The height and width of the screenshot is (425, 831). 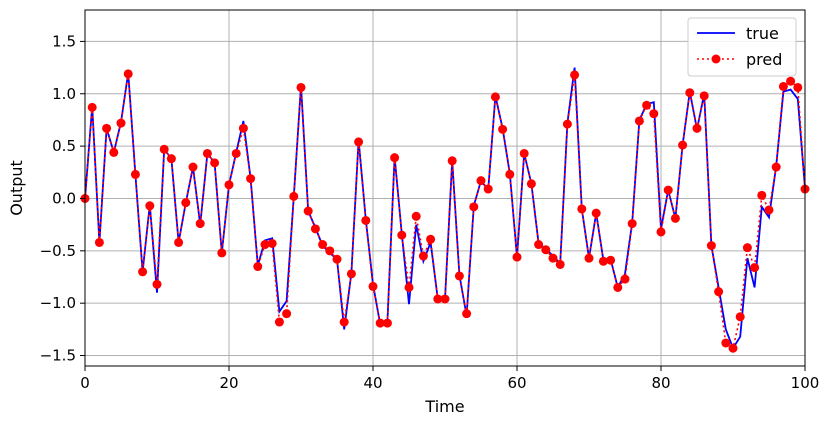 What do you see at coordinates (85, 383) in the screenshot?
I see `x-tick-label: 0` at bounding box center [85, 383].